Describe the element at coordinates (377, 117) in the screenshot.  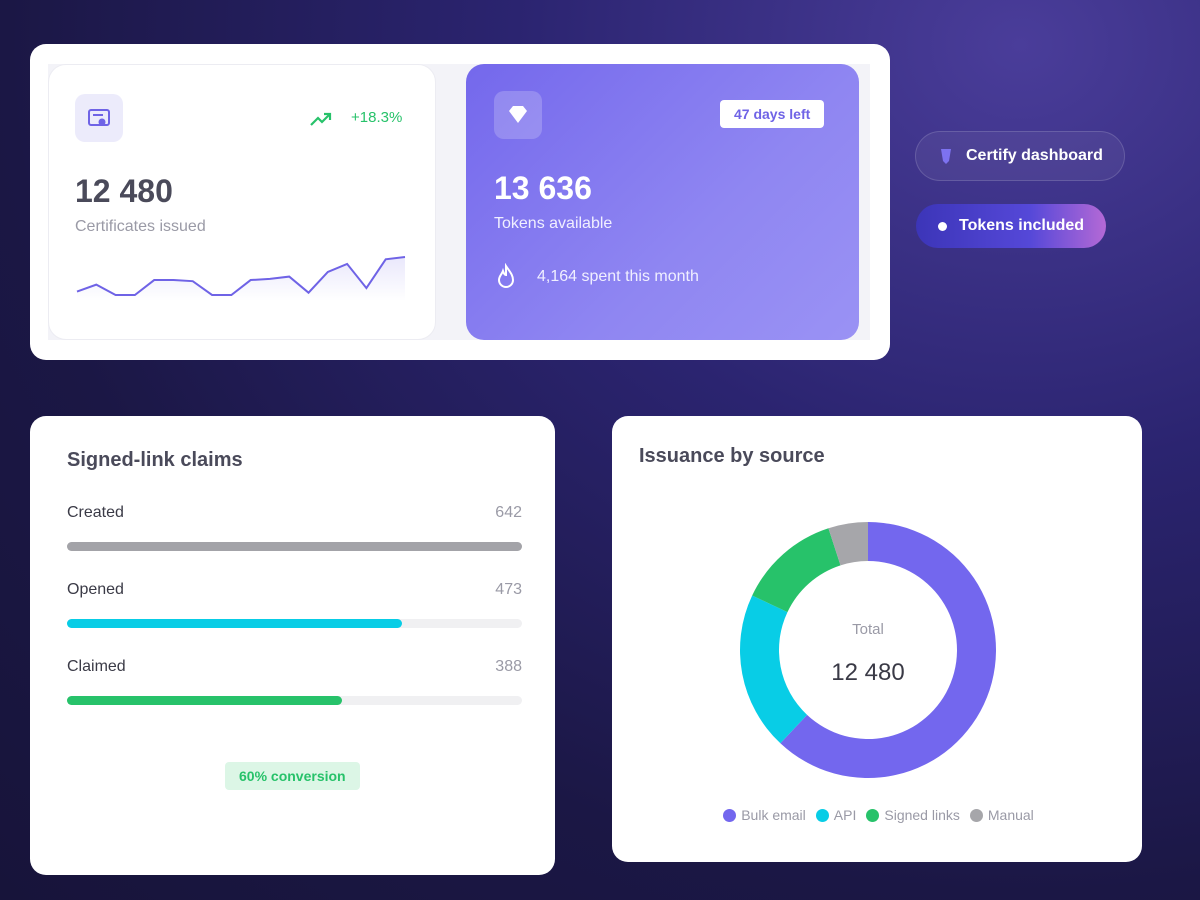
I see `trend: +18.3%` at that location.